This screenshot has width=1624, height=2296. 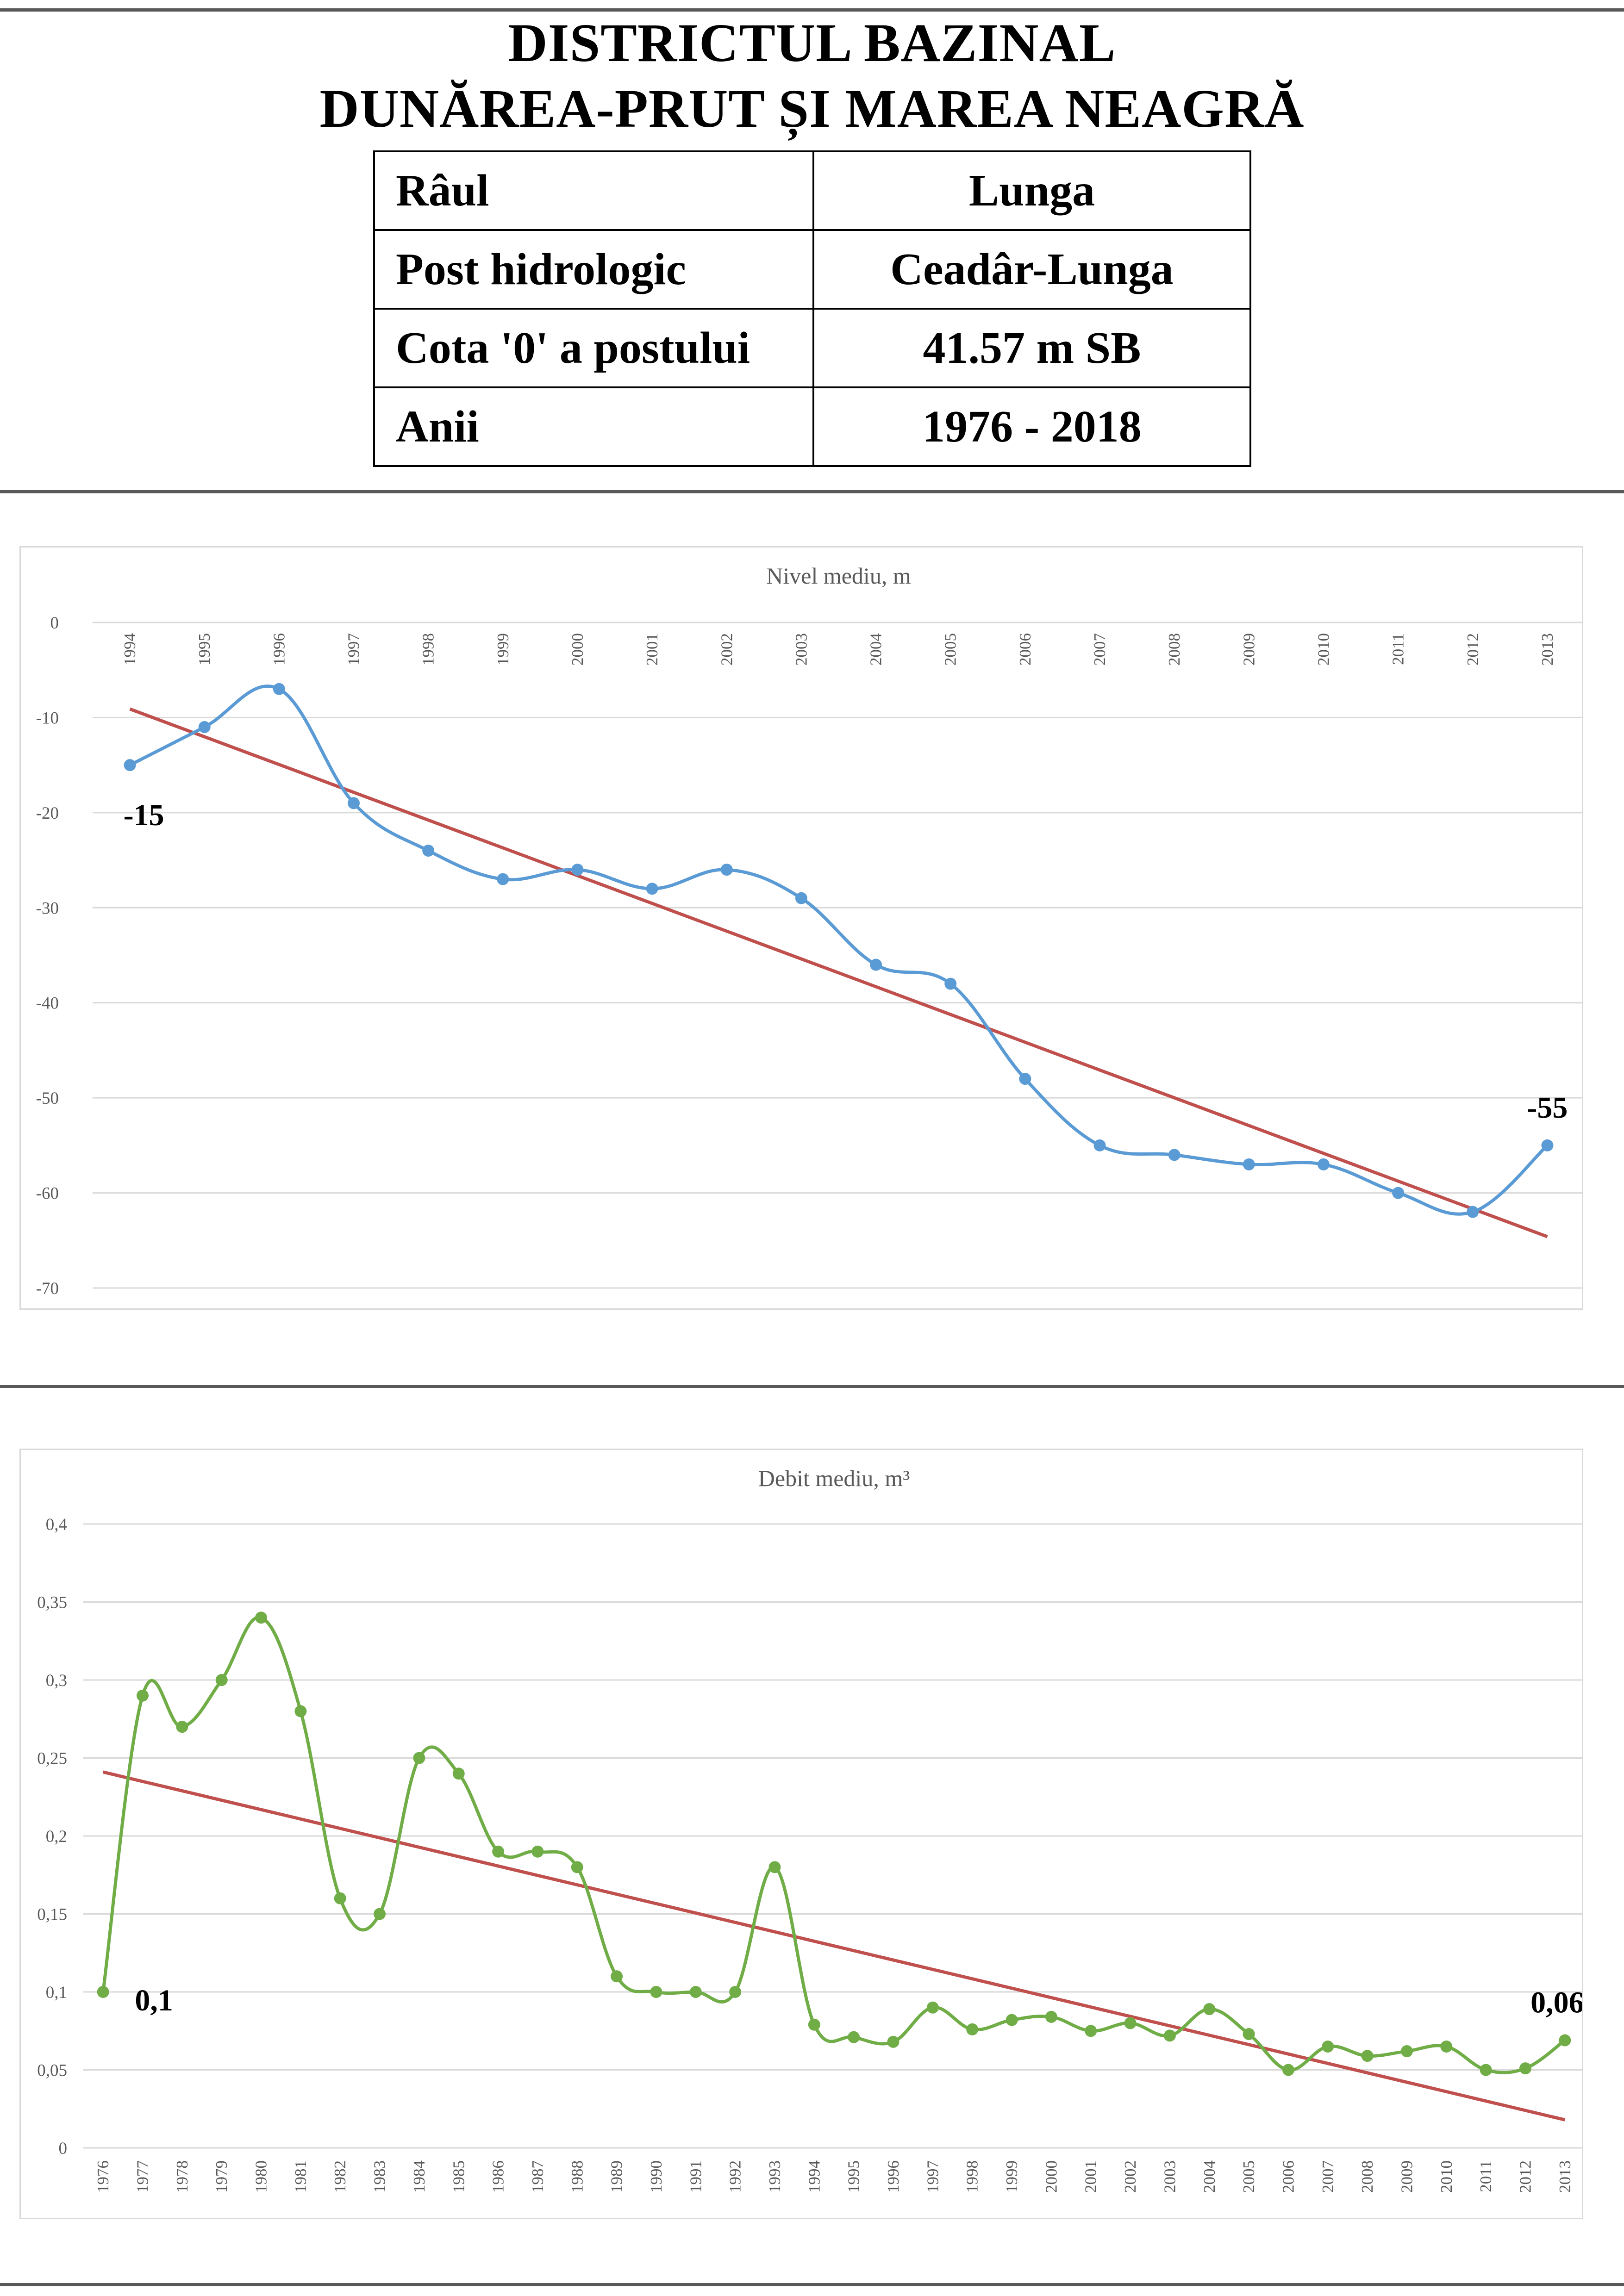 What do you see at coordinates (812, 108) in the screenshot?
I see `page-title-line-2: DUNĂREA-PRUT ȘI MAREA NEAGRĂ` at bounding box center [812, 108].